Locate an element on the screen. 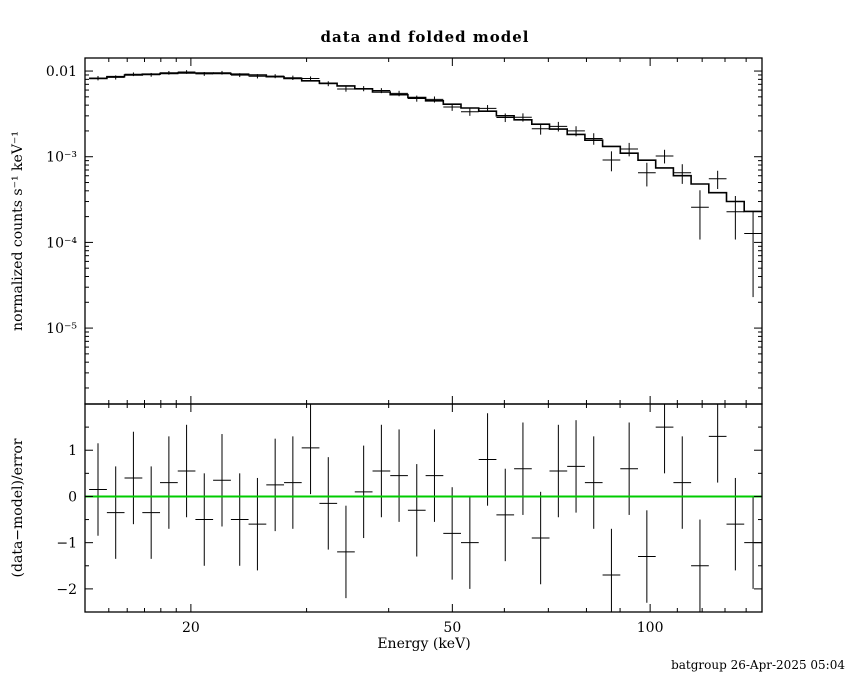 This screenshot has height=680, width=850. svg-text: 100 is located at coordinates (650, 628).